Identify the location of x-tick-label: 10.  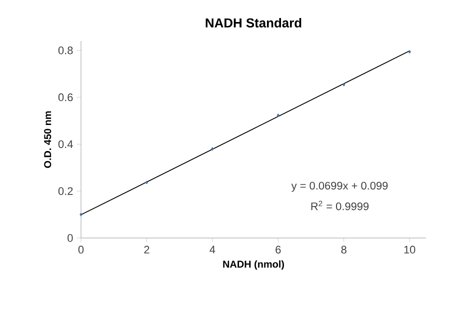
(410, 250).